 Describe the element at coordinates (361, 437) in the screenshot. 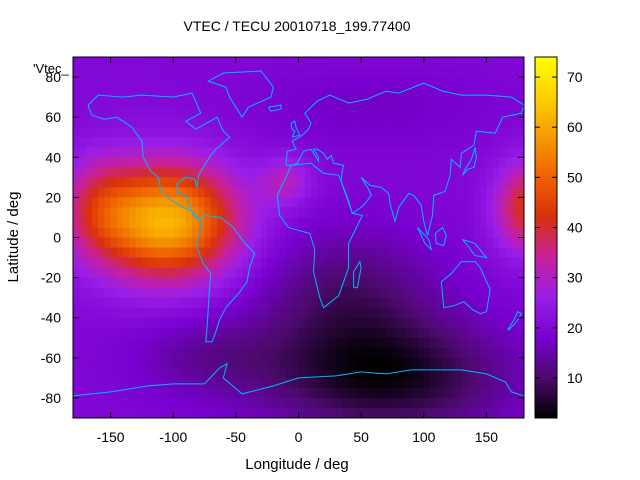

I see `x-tick-label: 50` at that location.